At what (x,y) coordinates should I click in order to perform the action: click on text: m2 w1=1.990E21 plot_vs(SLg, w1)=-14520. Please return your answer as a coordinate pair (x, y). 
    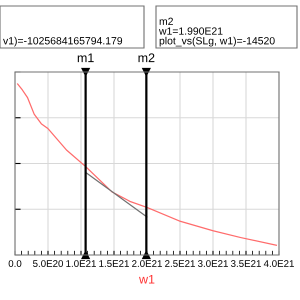
    Looking at the image, I should click on (216, 32).